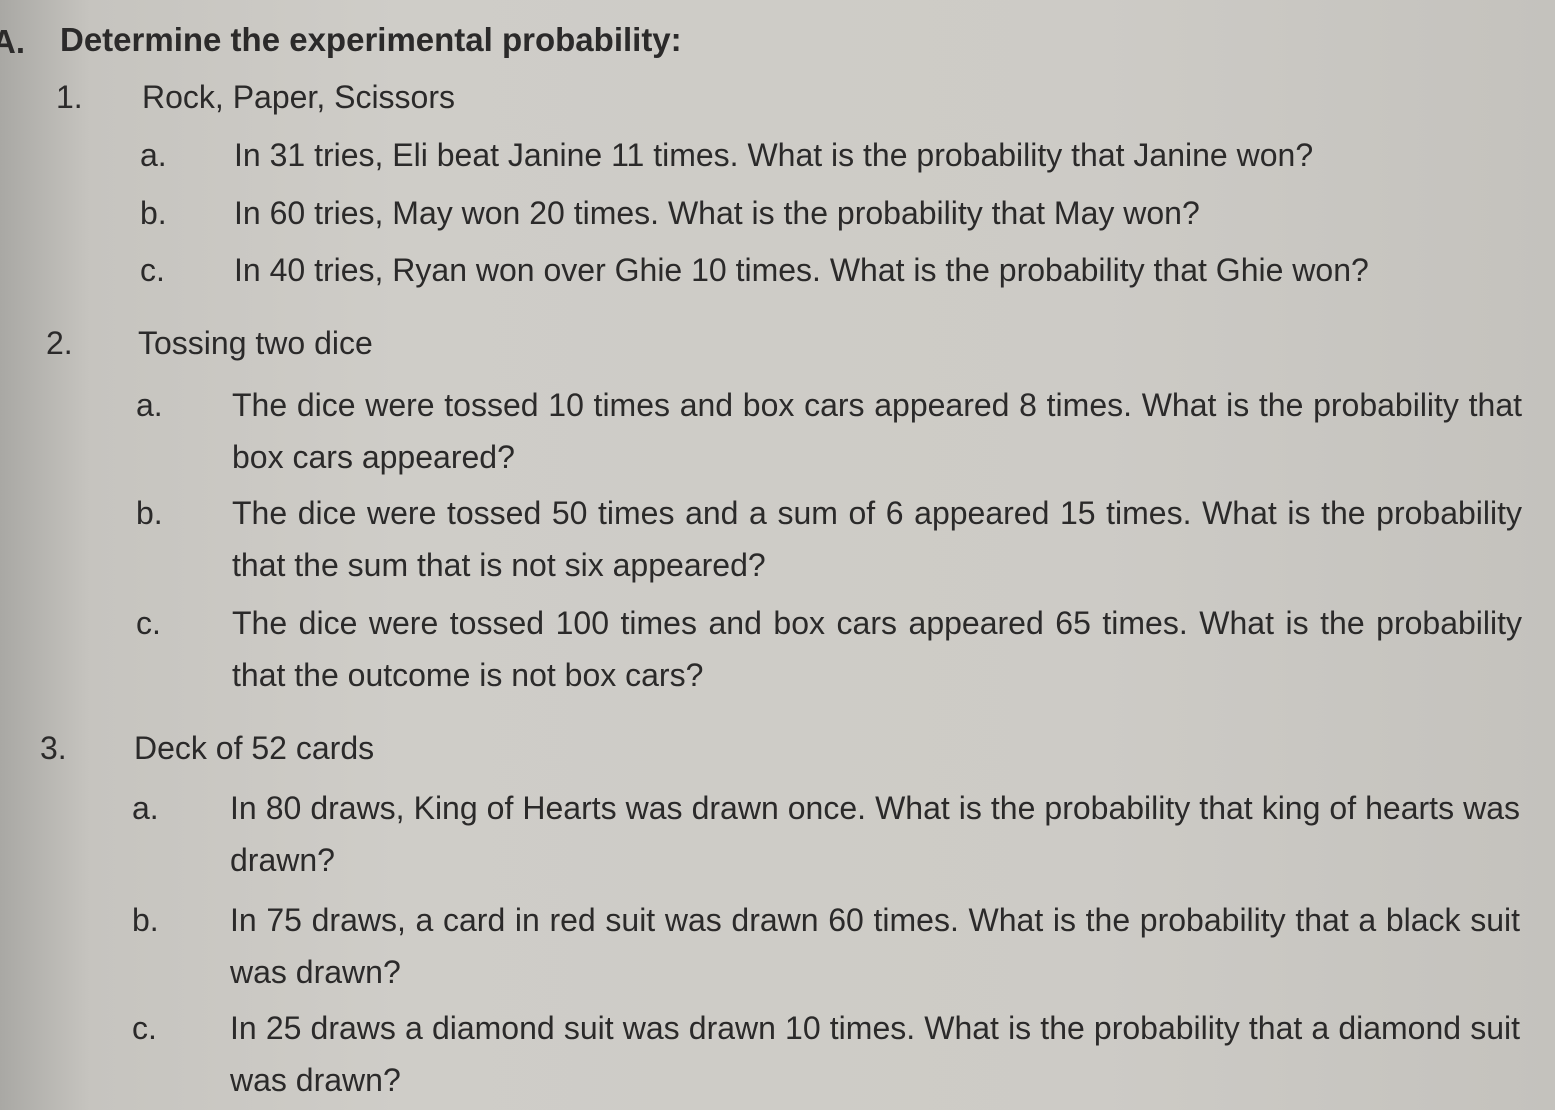 This screenshot has height=1110, width=1555. What do you see at coordinates (12, 41) in the screenshot?
I see `section-marker: A.` at bounding box center [12, 41].